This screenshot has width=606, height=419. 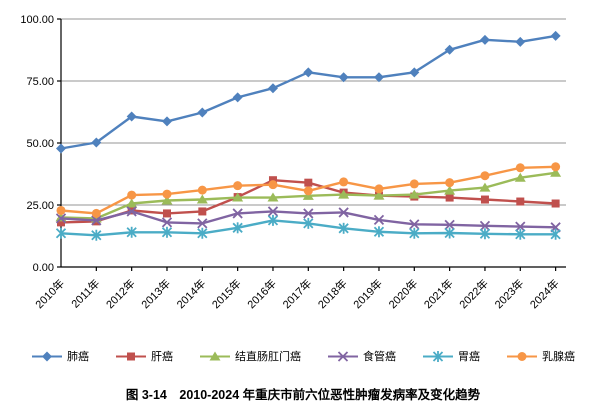 What do you see at coordinates (508, 293) in the screenshot?
I see `x-axis-tick-label: 2023年` at bounding box center [508, 293].